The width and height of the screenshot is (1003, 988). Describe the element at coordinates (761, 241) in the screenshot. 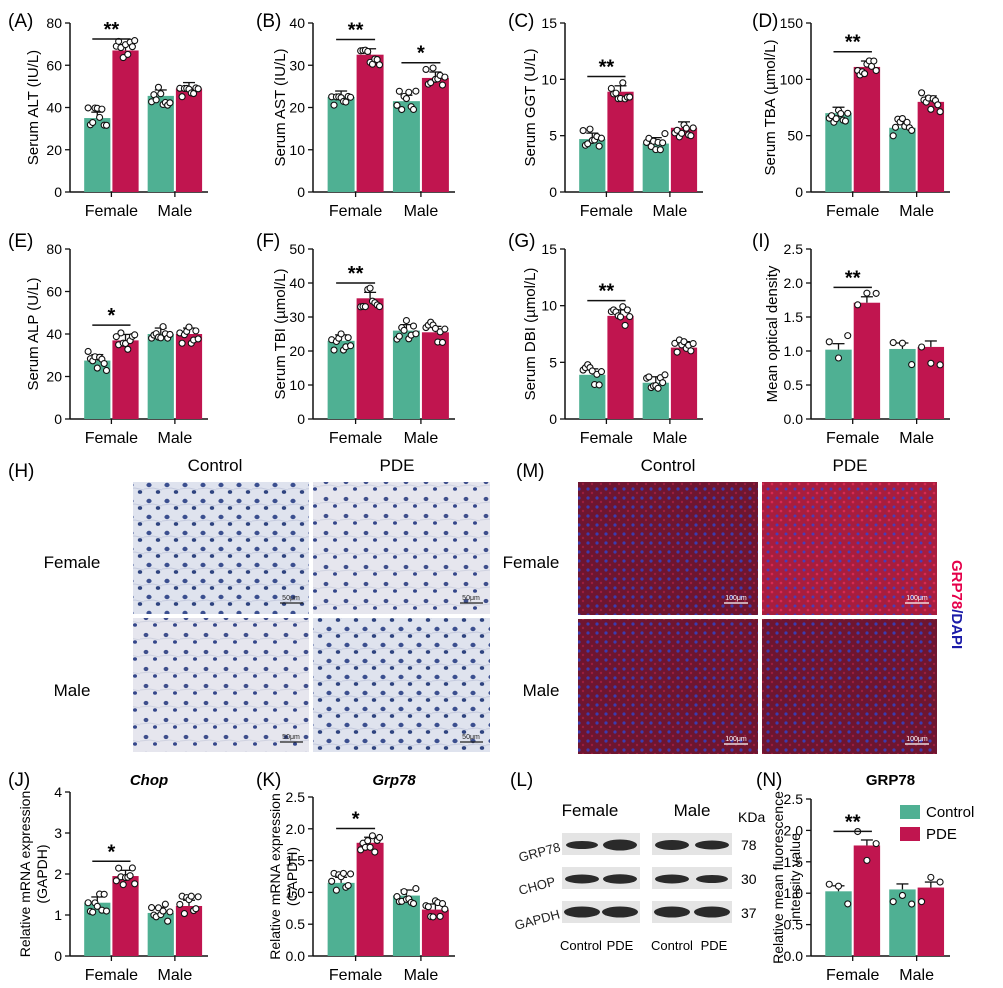

I see `panel-letter: (I)` at that location.